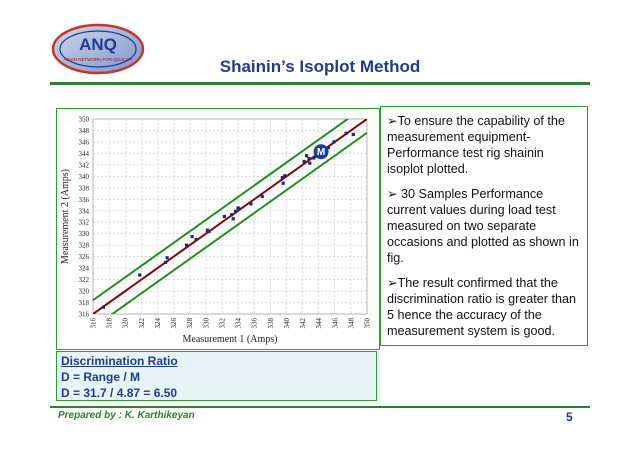 The width and height of the screenshot is (638, 452). I want to click on y-tick-label: 322, so click(84, 280).